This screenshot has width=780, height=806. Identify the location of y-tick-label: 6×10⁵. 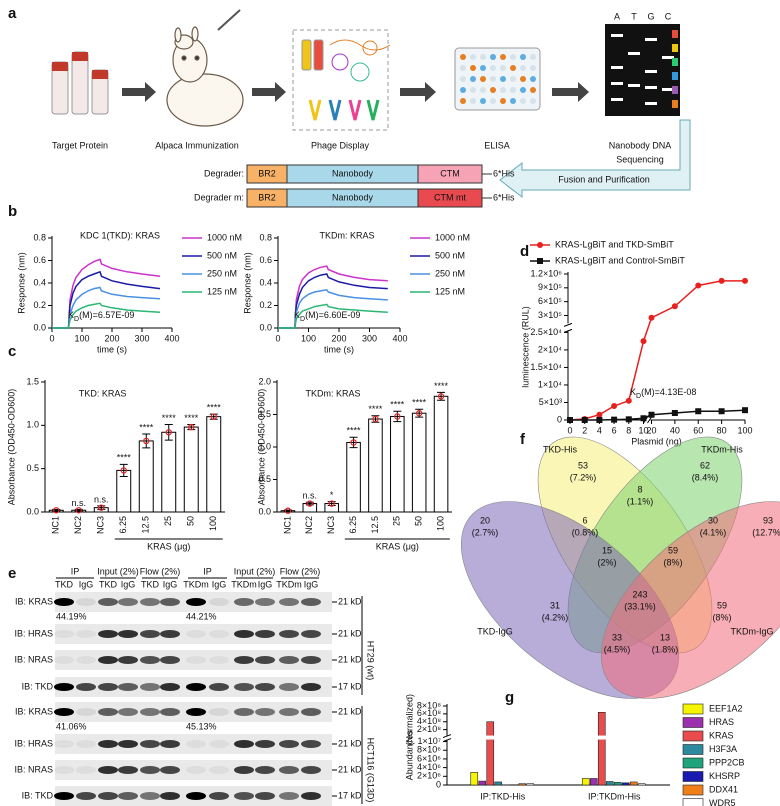
(550, 301).